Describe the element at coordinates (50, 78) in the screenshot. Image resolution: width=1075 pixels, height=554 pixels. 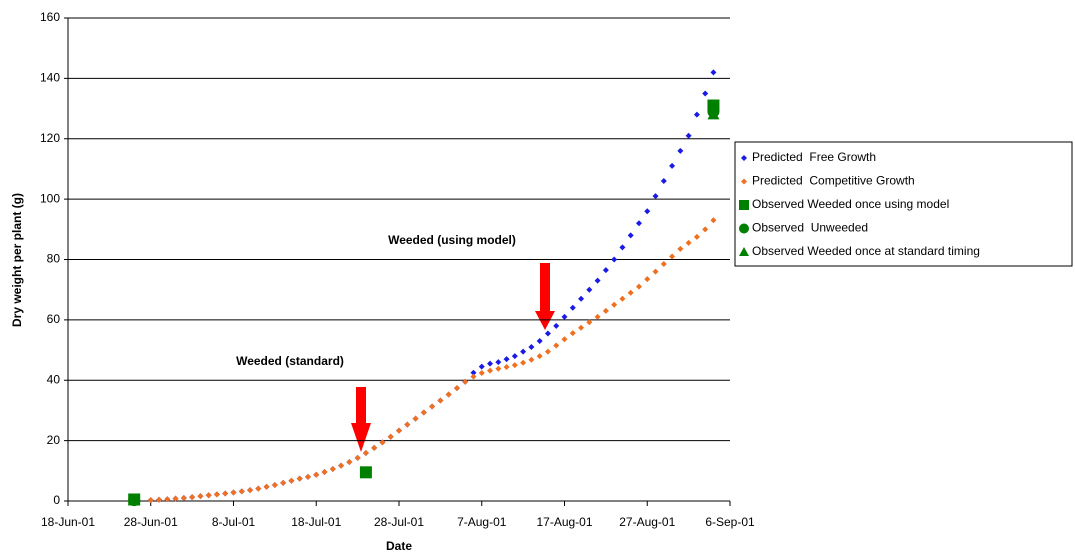
I see `y-tick-label: 140` at that location.